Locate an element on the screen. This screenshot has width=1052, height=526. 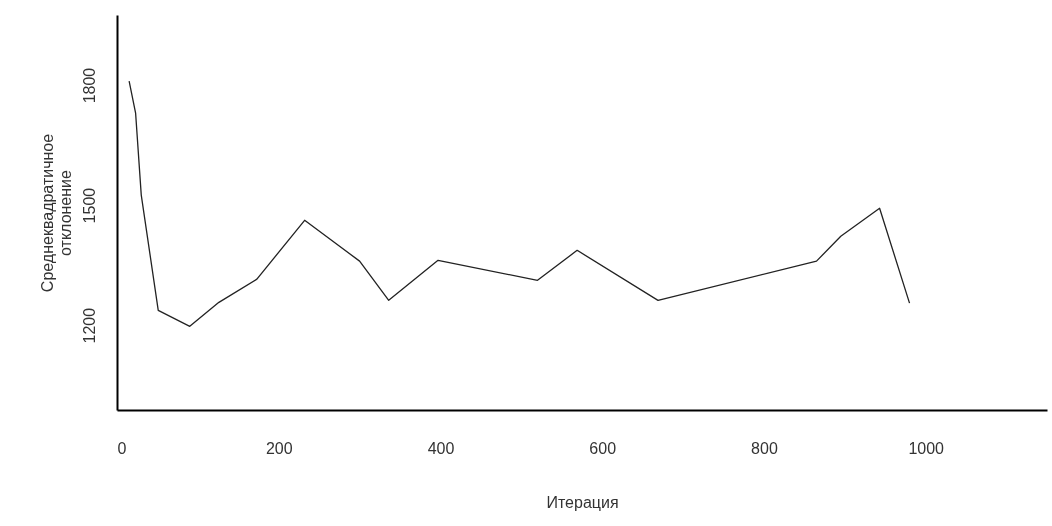
x-tick-label: 800 is located at coordinates (764, 448).